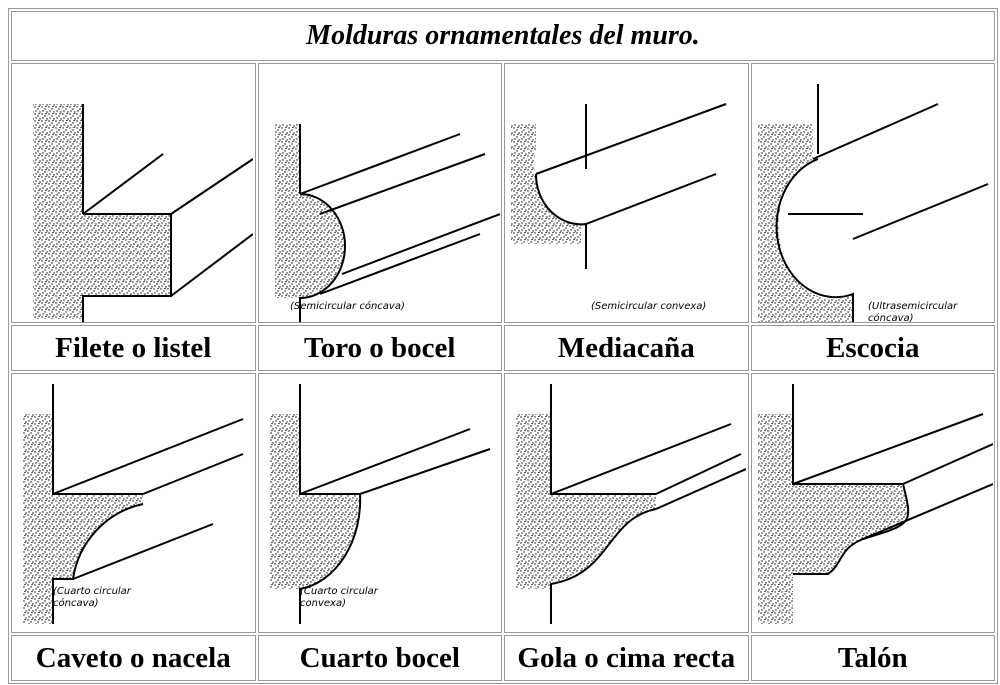 The height and width of the screenshot is (685, 1000). What do you see at coordinates (626, 658) in the screenshot?
I see `molding-label: Gola o cima recta` at bounding box center [626, 658].